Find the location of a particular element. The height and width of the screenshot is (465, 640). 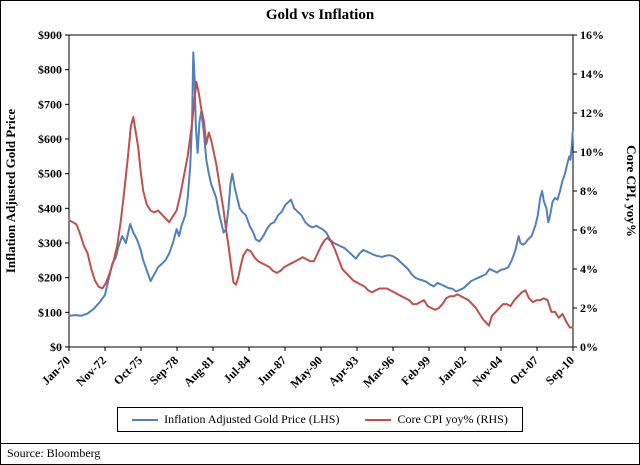

x-tick-label: Mar-96 is located at coordinates (378, 371).